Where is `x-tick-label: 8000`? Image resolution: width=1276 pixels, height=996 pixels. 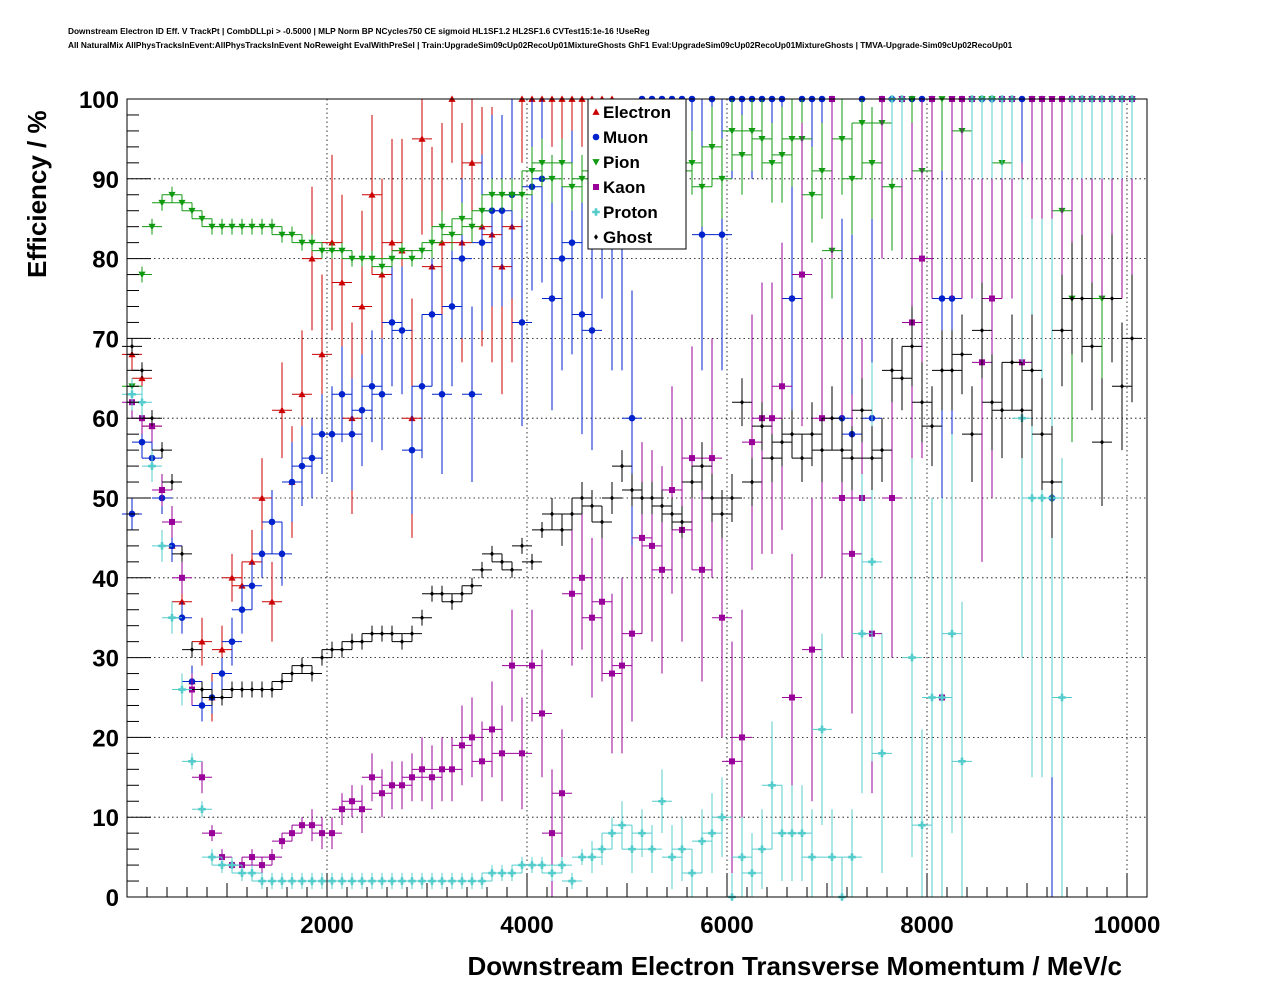 x-tick-label: 8000 is located at coordinates (926, 925).